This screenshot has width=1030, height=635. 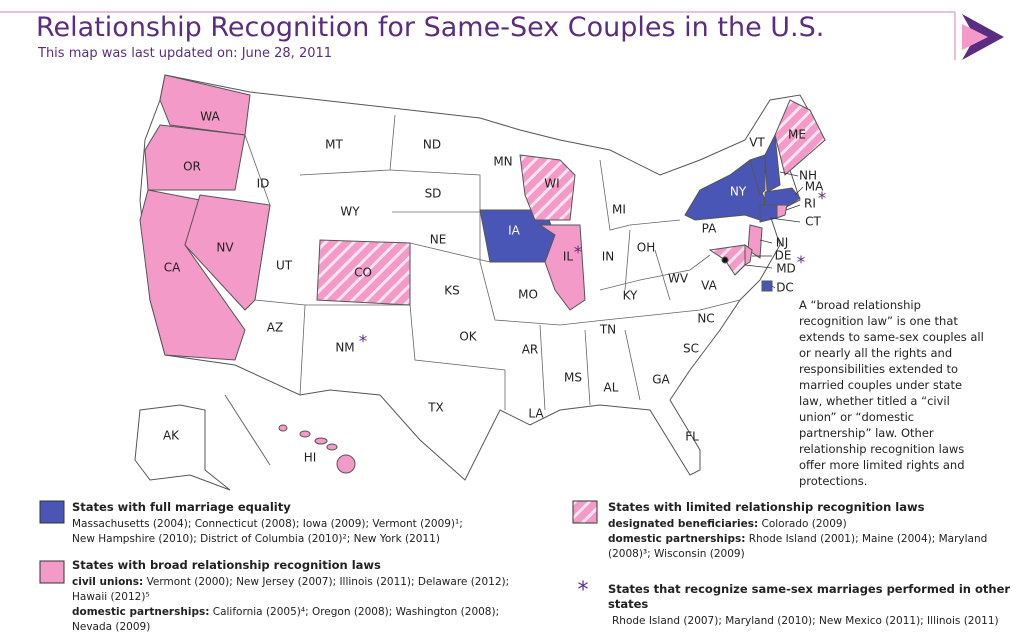 I want to click on state-label: SC, so click(x=691, y=349).